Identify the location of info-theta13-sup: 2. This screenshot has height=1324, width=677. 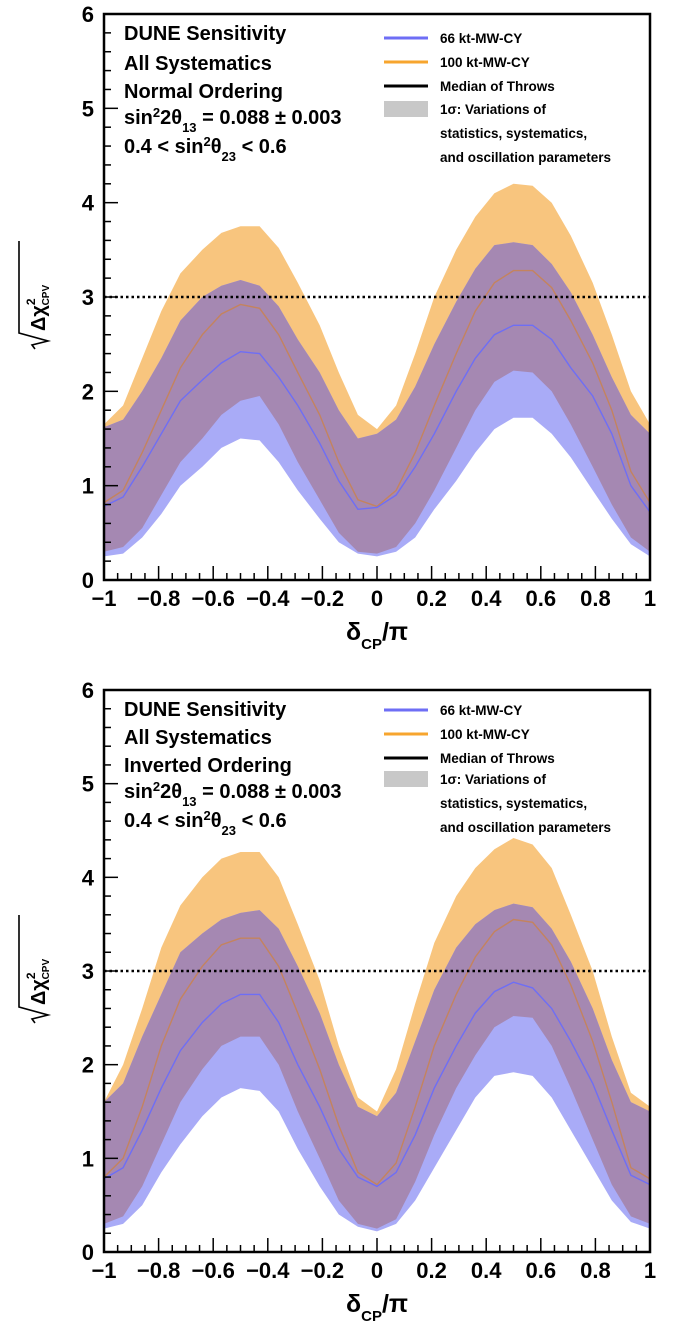
(156, 112).